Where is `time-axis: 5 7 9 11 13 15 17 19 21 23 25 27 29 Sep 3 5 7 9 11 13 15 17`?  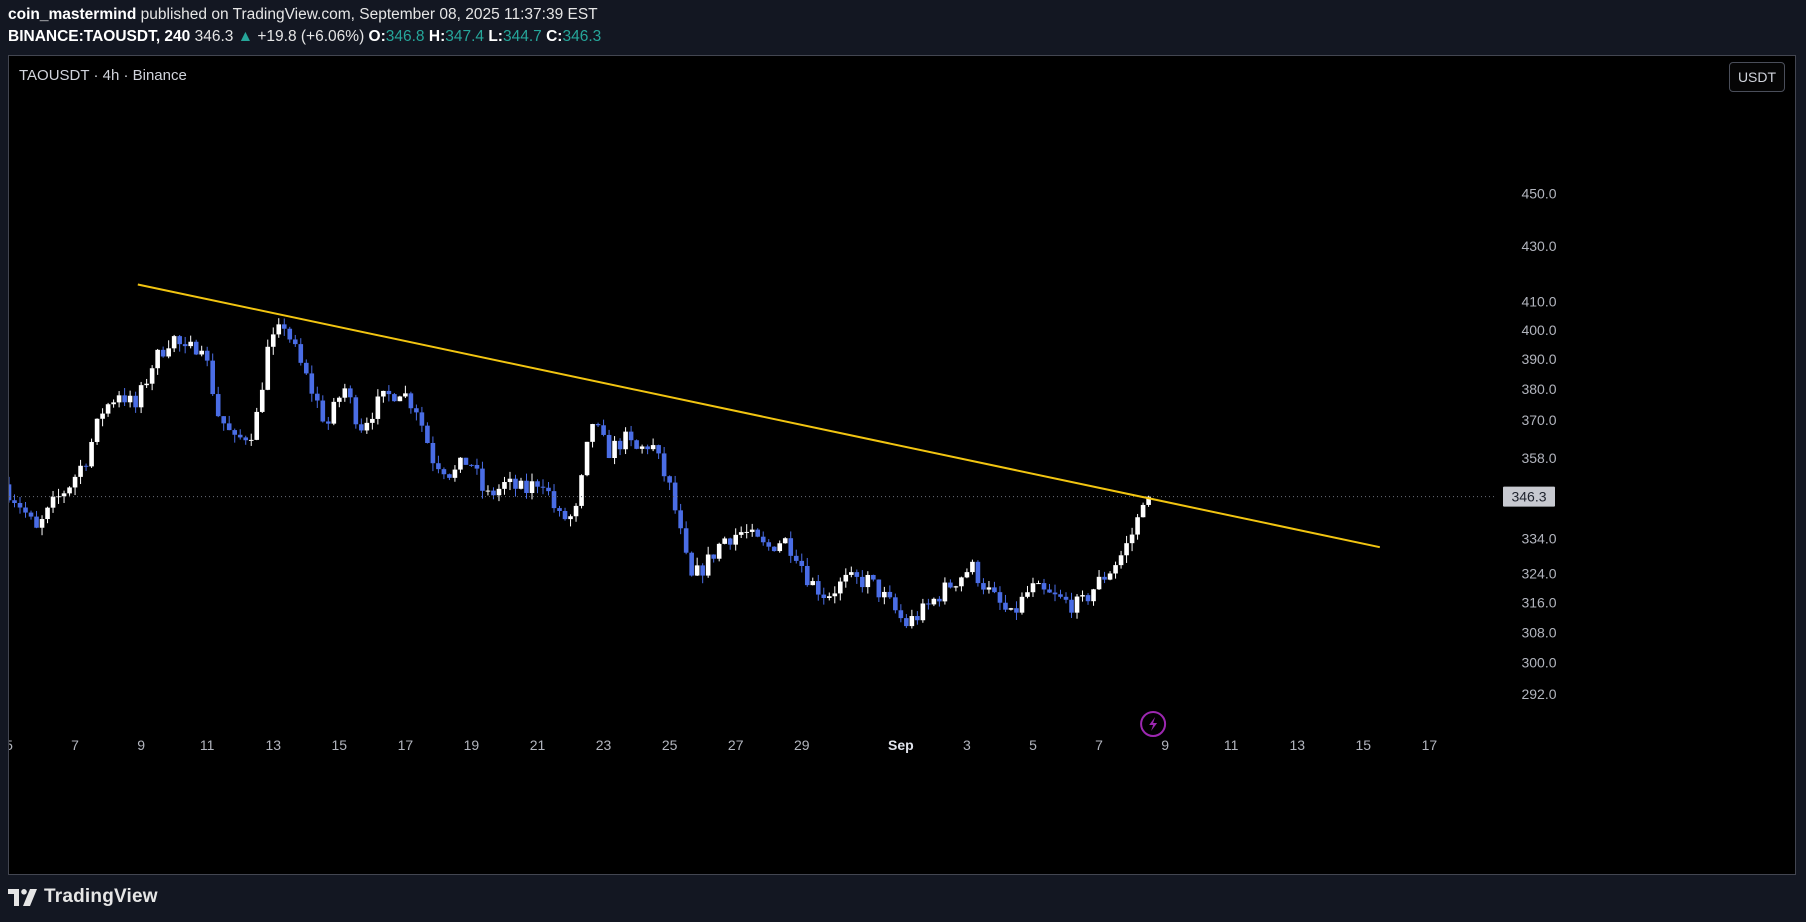 time-axis: 5 7 9 11 13 15 17 19 21 23 25 27 29 Sep 3 5 7 9 11 13 15 17 is located at coordinates (723, 745).